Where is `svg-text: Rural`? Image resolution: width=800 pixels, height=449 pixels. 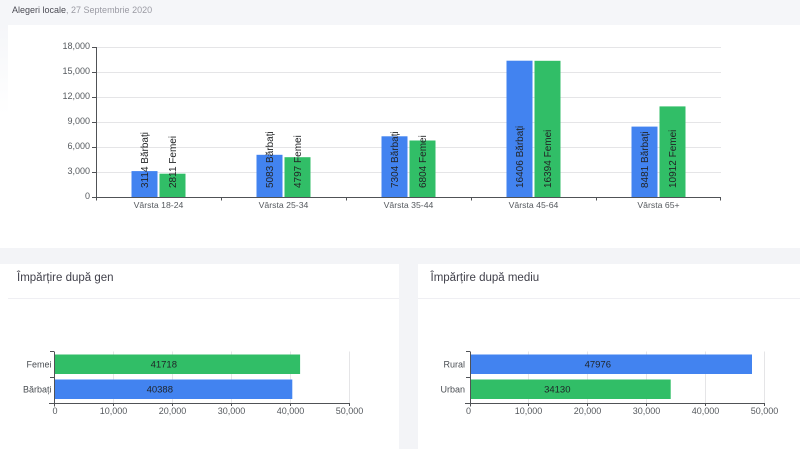 svg-text: Rural is located at coordinates (454, 364).